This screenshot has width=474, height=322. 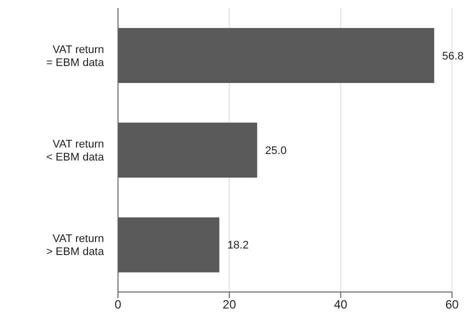 What do you see at coordinates (452, 305) in the screenshot?
I see `x-tick-label: 60` at bounding box center [452, 305].